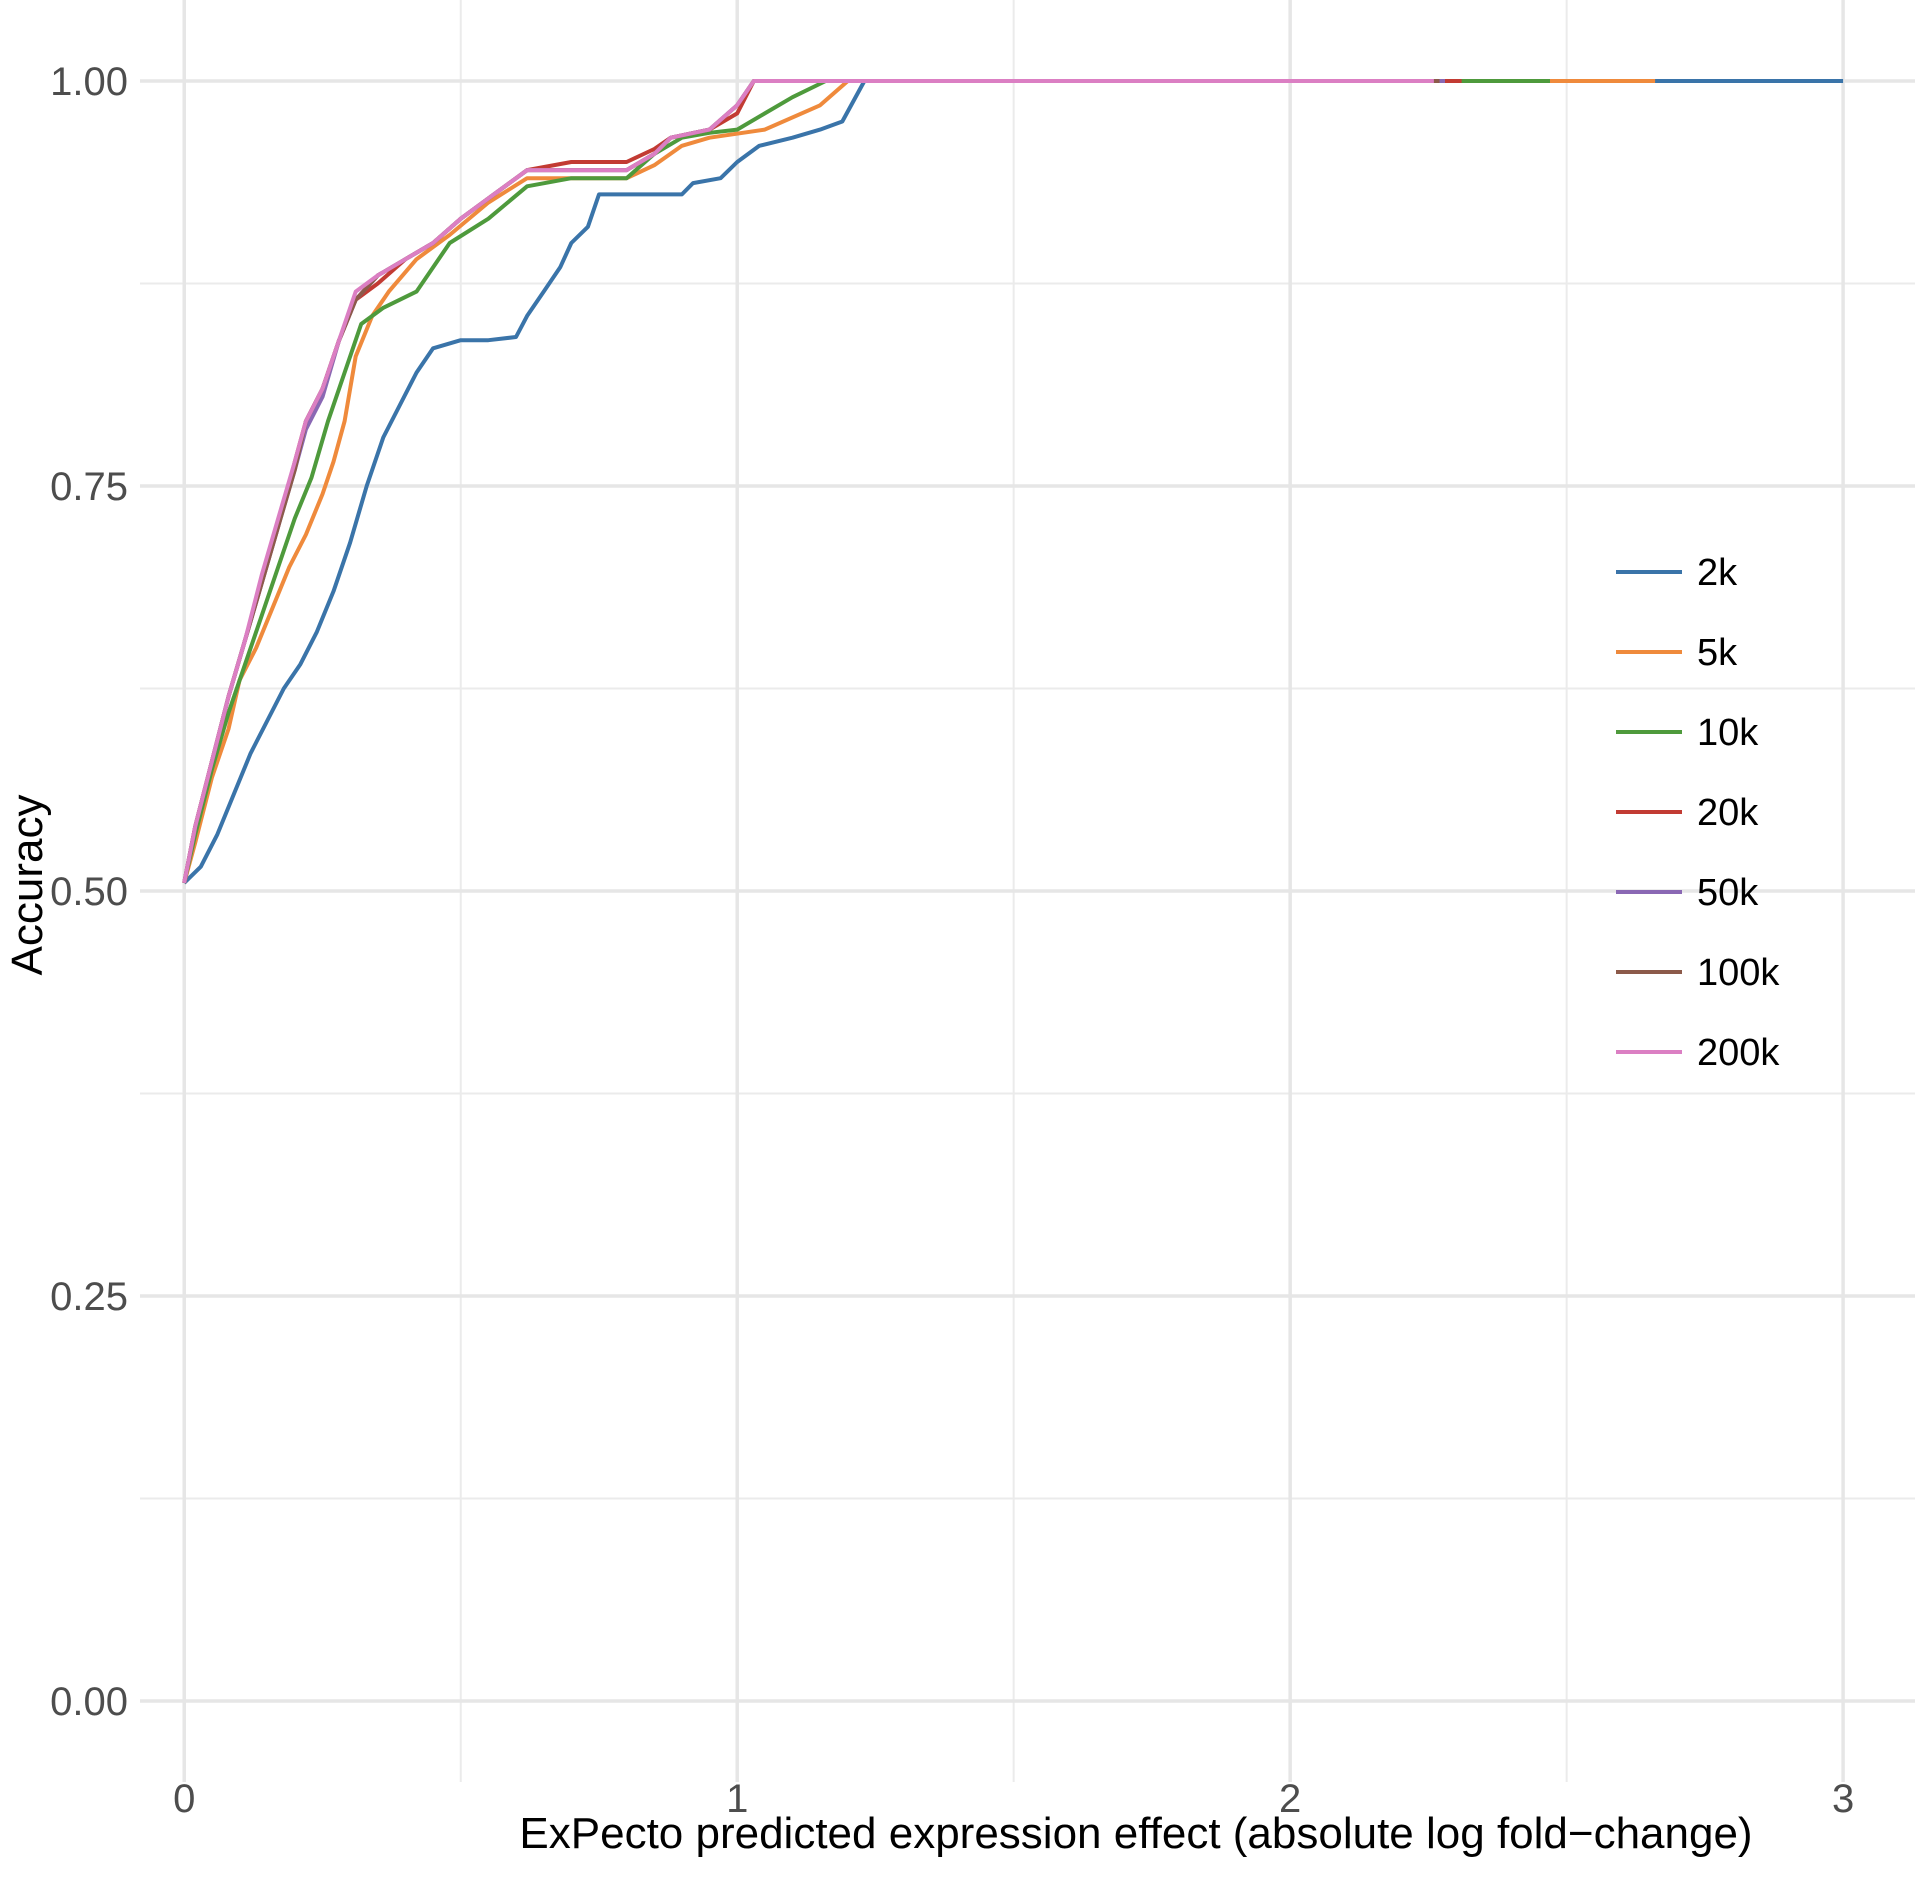 This screenshot has height=1882, width=1932. Describe the element at coordinates (184, 1799) in the screenshot. I see `x-tick-label-0: 0` at that location.